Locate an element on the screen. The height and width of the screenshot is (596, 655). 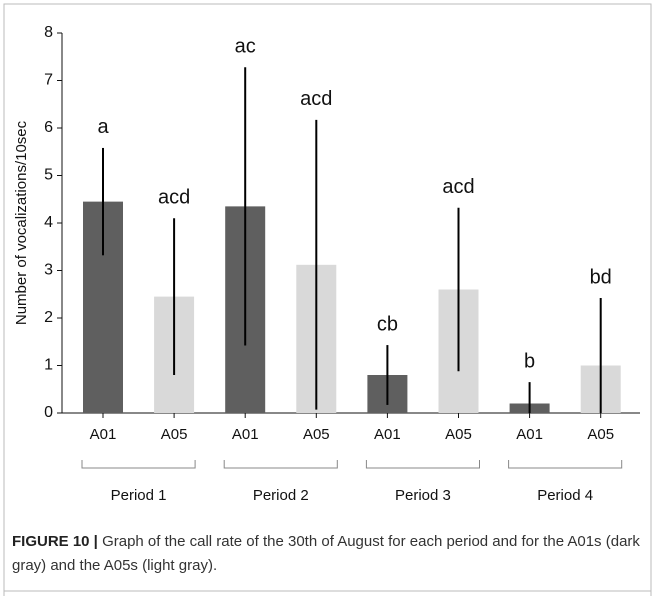
significance-label: bd is located at coordinates (601, 277).